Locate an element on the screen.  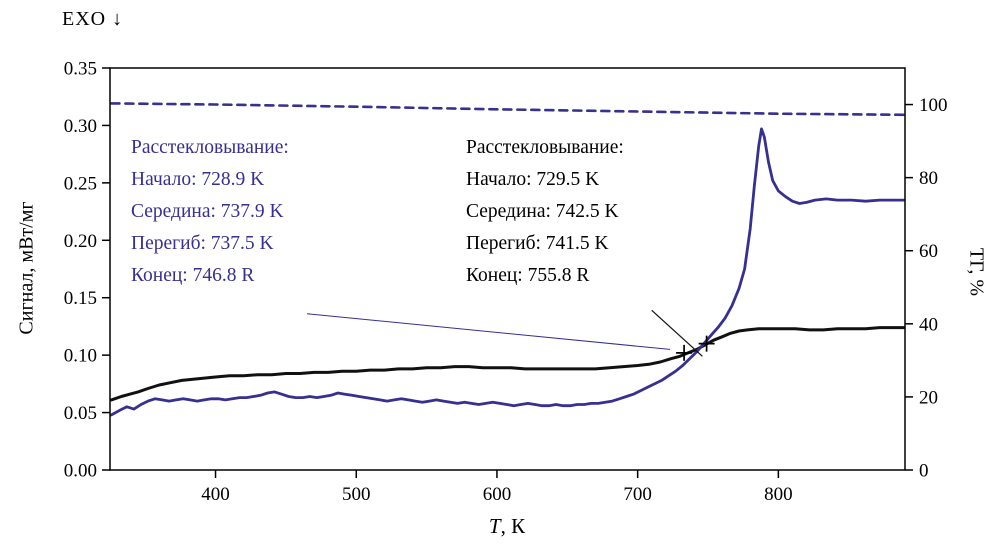
left-y-tick-label: 0.15 is located at coordinates (80, 298).